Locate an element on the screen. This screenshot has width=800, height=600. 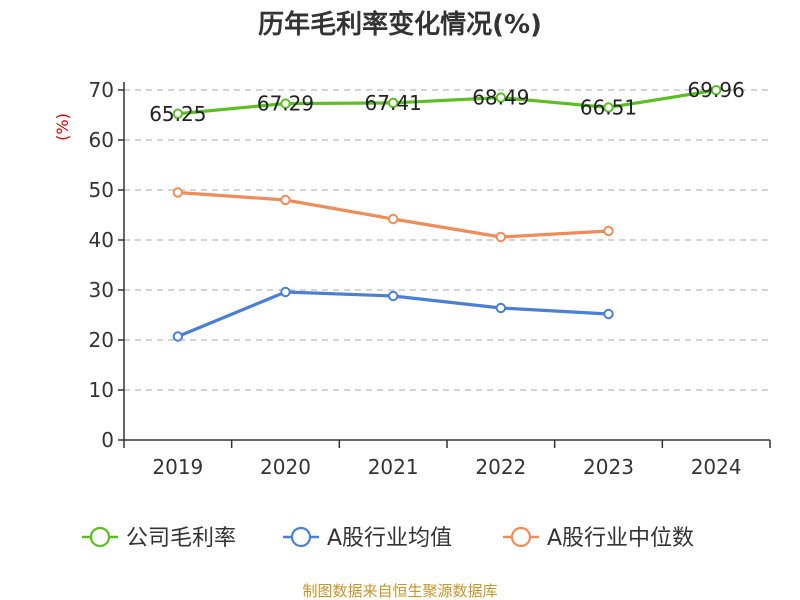
data-label: 66.51 is located at coordinates (608, 107).